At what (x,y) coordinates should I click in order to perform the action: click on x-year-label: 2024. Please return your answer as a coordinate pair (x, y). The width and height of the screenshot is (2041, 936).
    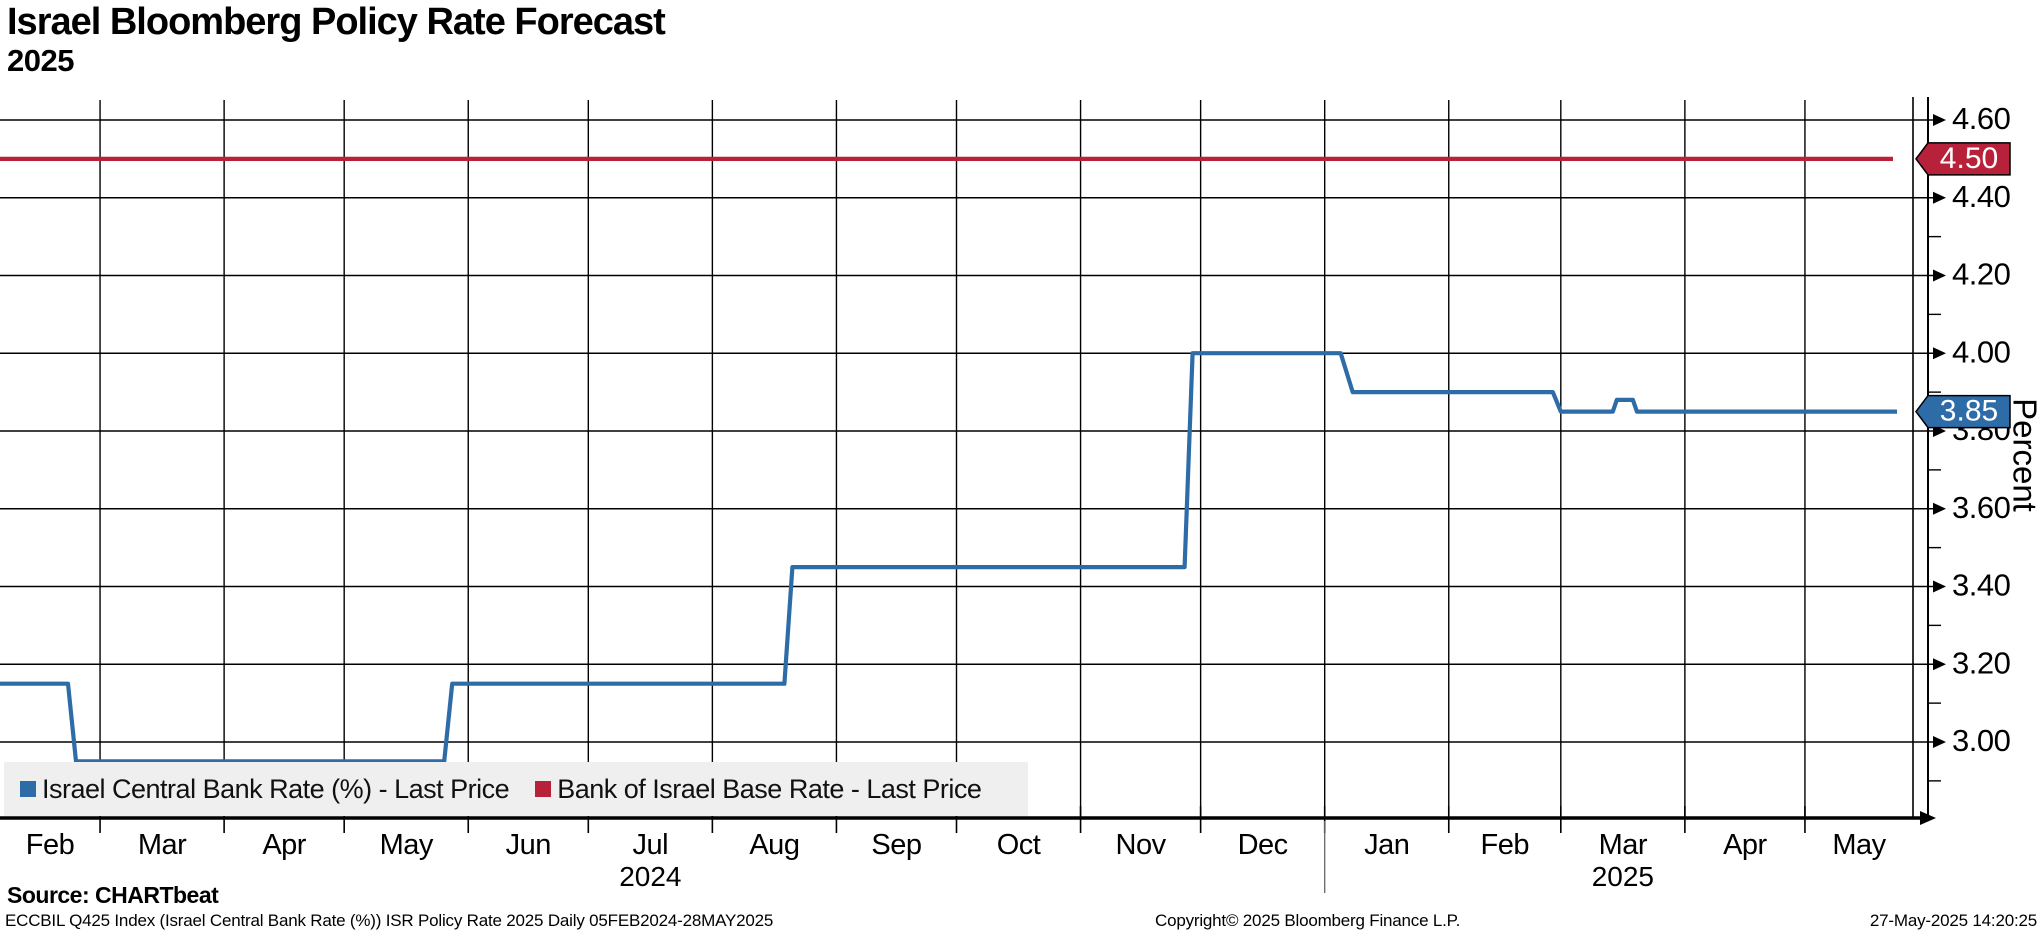
    Looking at the image, I should click on (650, 876).